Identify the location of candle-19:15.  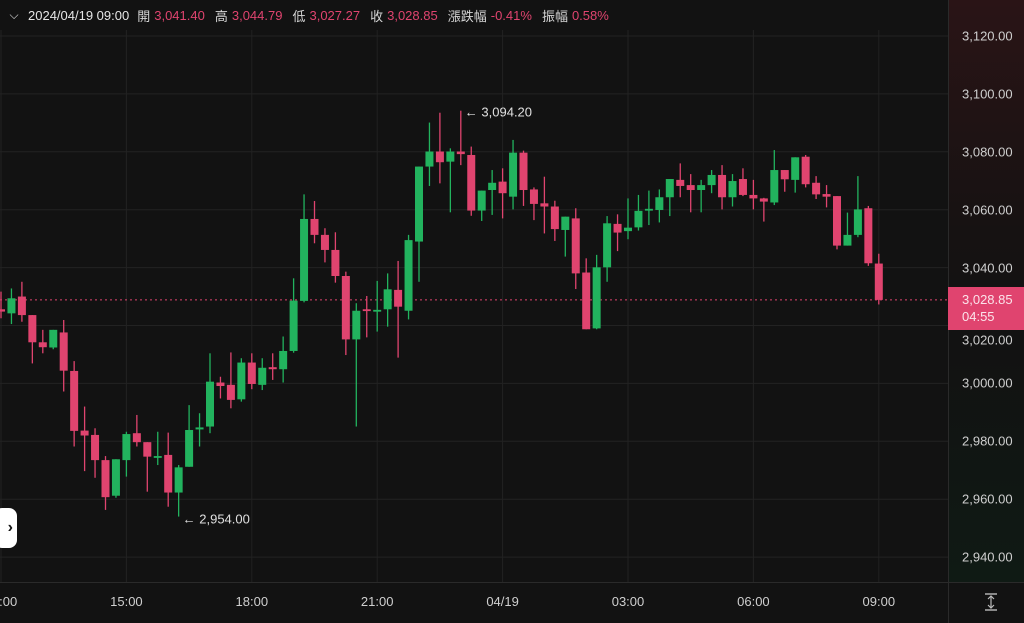
(304, 248).